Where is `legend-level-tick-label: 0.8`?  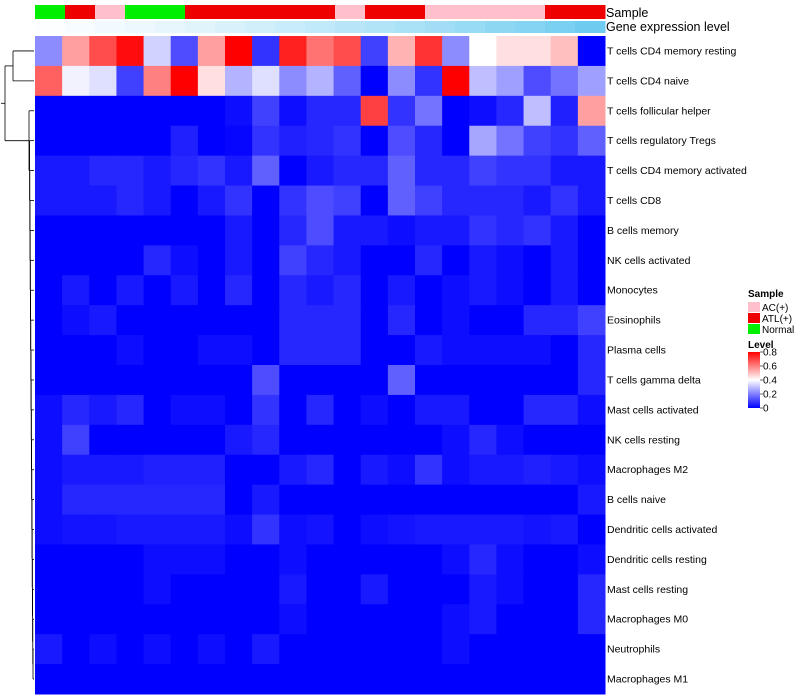
legend-level-tick-label: 0.8 is located at coordinates (770, 353).